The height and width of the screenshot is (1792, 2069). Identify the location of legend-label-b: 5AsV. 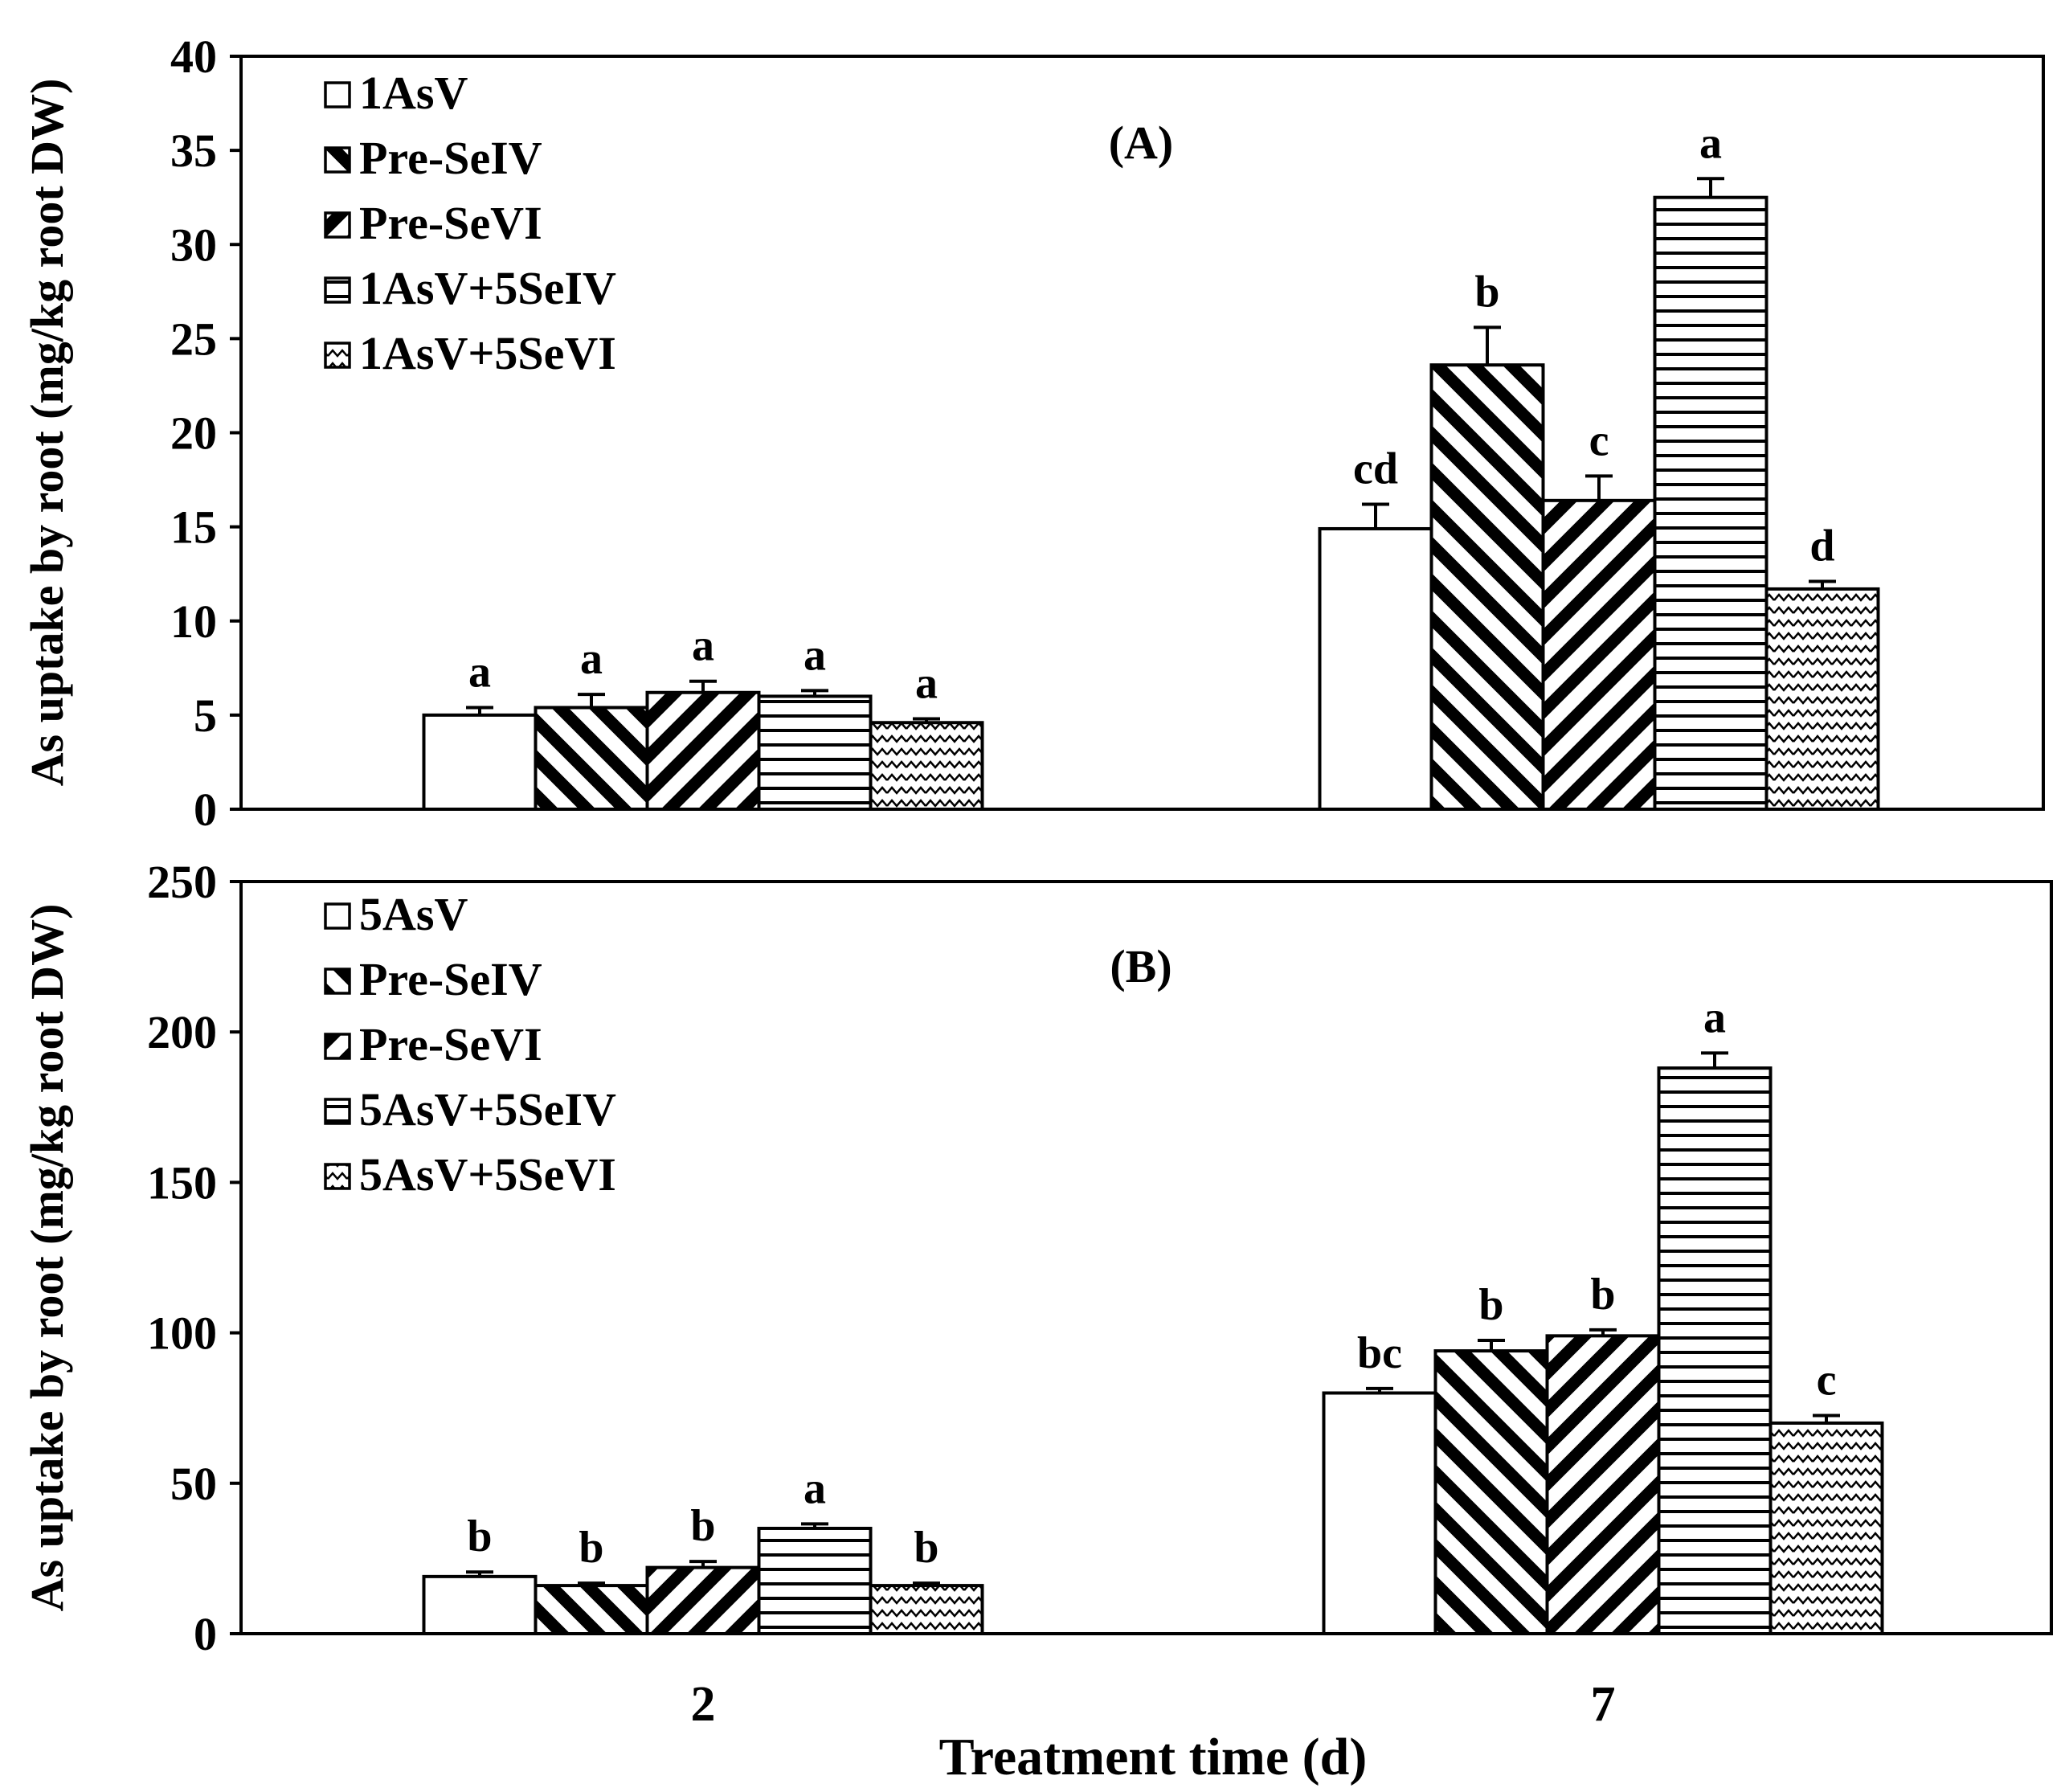
(413, 914).